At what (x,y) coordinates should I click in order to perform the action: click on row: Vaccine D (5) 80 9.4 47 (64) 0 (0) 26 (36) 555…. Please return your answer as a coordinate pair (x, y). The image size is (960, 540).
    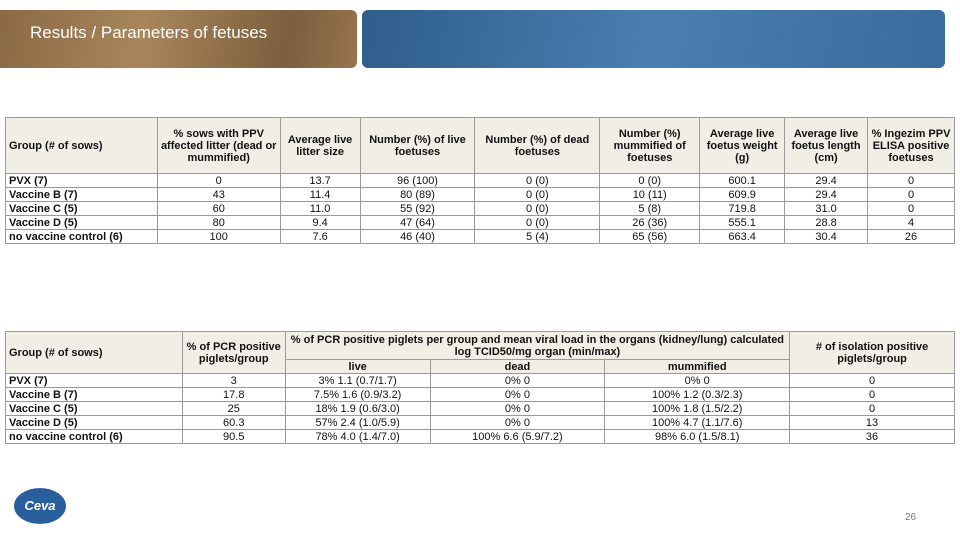
    Looking at the image, I should click on (480, 222).